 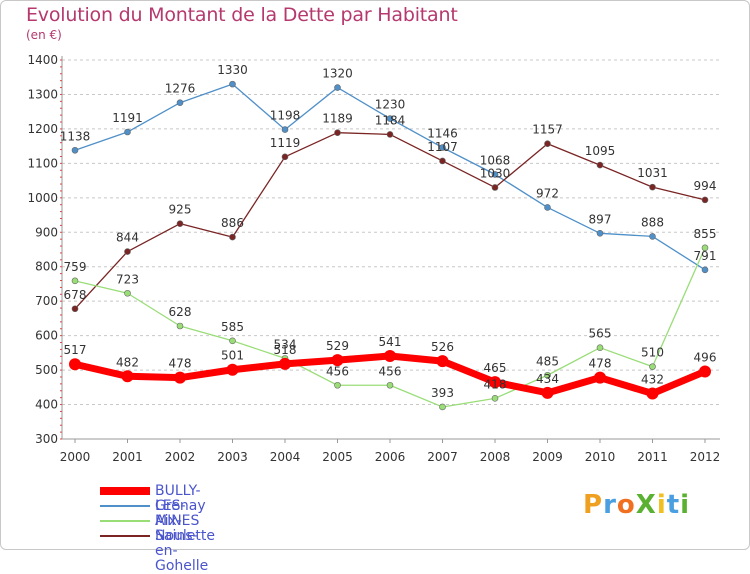 What do you see at coordinates (180, 457) in the screenshot?
I see `x-tick-label: 2002` at bounding box center [180, 457].